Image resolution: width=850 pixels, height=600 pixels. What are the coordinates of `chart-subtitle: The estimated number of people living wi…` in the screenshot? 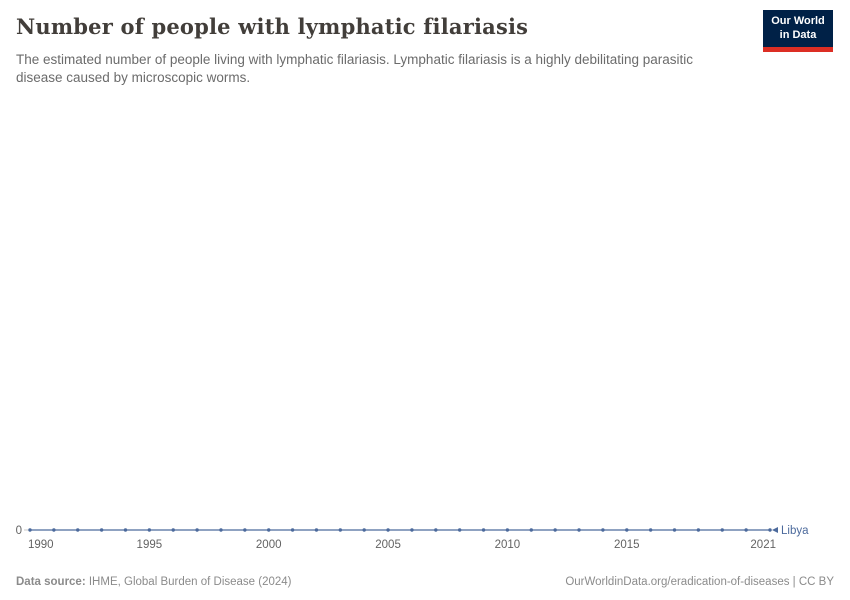 It's located at (355, 69).